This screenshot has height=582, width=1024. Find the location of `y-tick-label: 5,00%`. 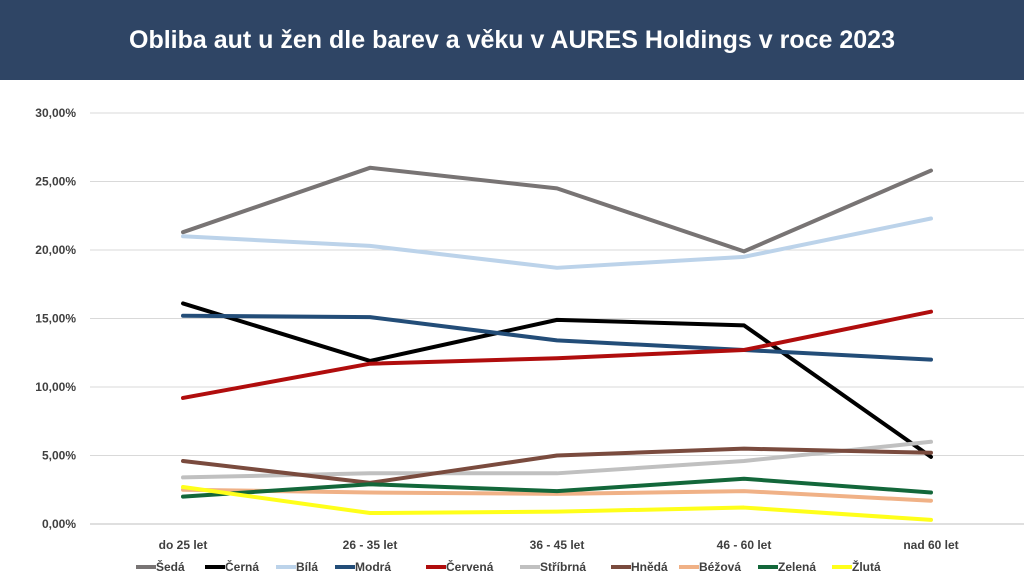

y-tick-label: 5,00% is located at coordinates (59, 456).